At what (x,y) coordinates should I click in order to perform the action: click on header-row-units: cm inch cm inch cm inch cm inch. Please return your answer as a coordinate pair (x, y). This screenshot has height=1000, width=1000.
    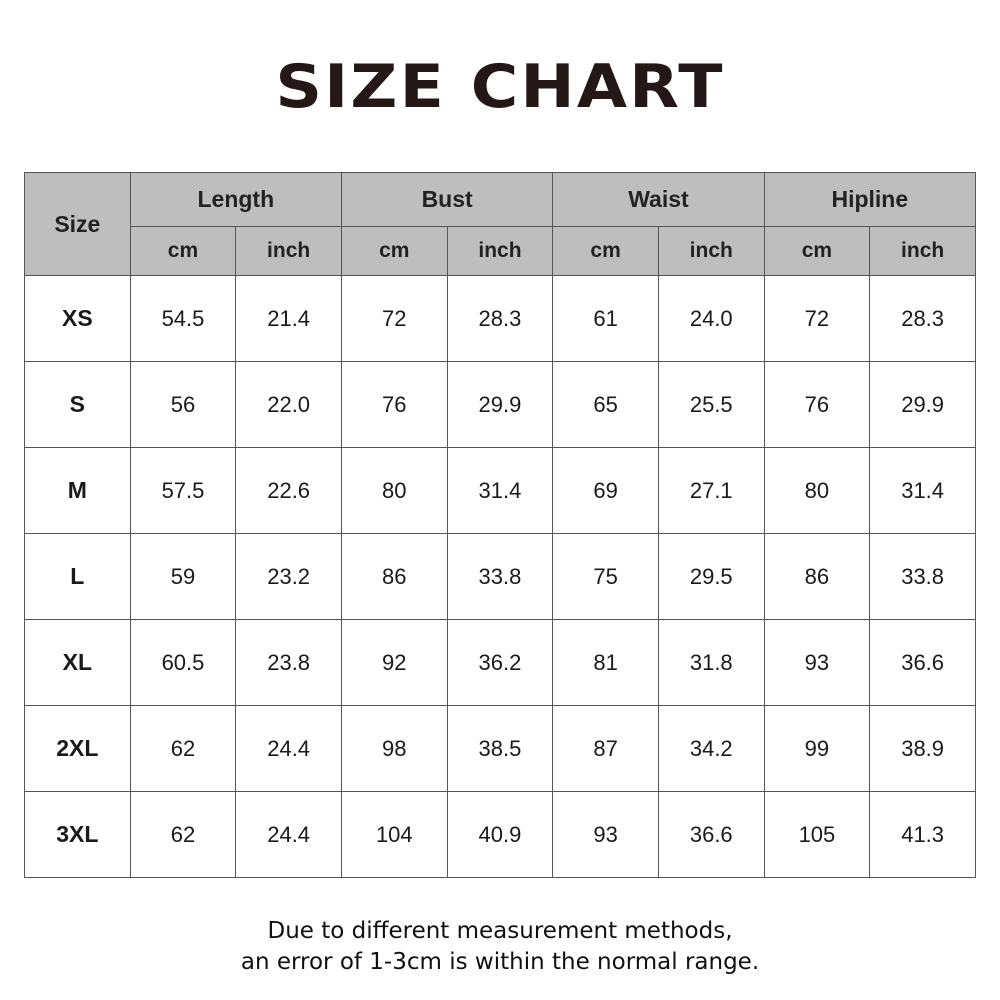
    Looking at the image, I should click on (500, 251).